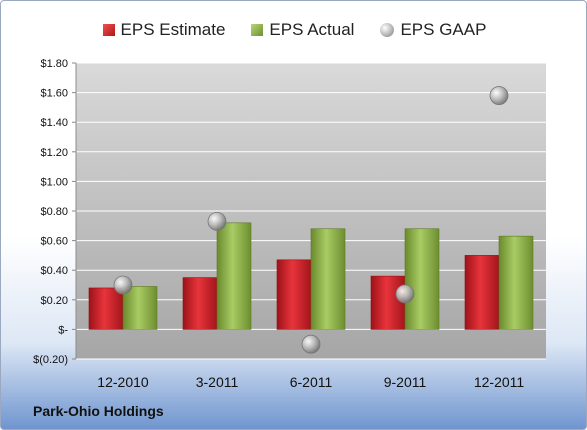 The height and width of the screenshot is (430, 587). I want to click on legend-item-eps-estimate: EPS Estimate, so click(164, 30).